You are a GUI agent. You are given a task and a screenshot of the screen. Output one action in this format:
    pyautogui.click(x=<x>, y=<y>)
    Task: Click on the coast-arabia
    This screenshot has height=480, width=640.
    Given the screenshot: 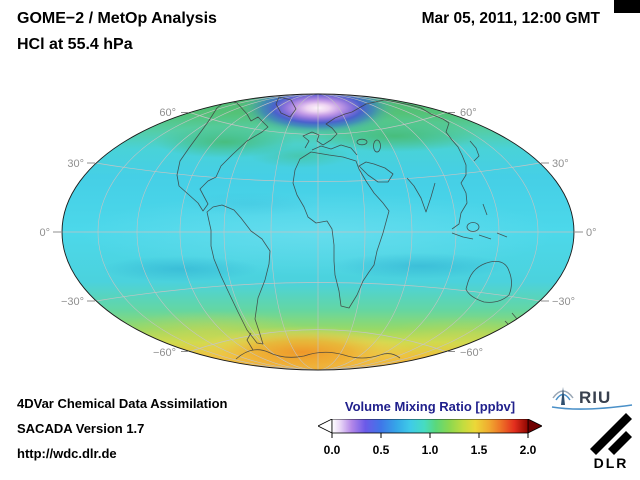 What is the action you would take?
    pyautogui.click(x=376, y=172)
    